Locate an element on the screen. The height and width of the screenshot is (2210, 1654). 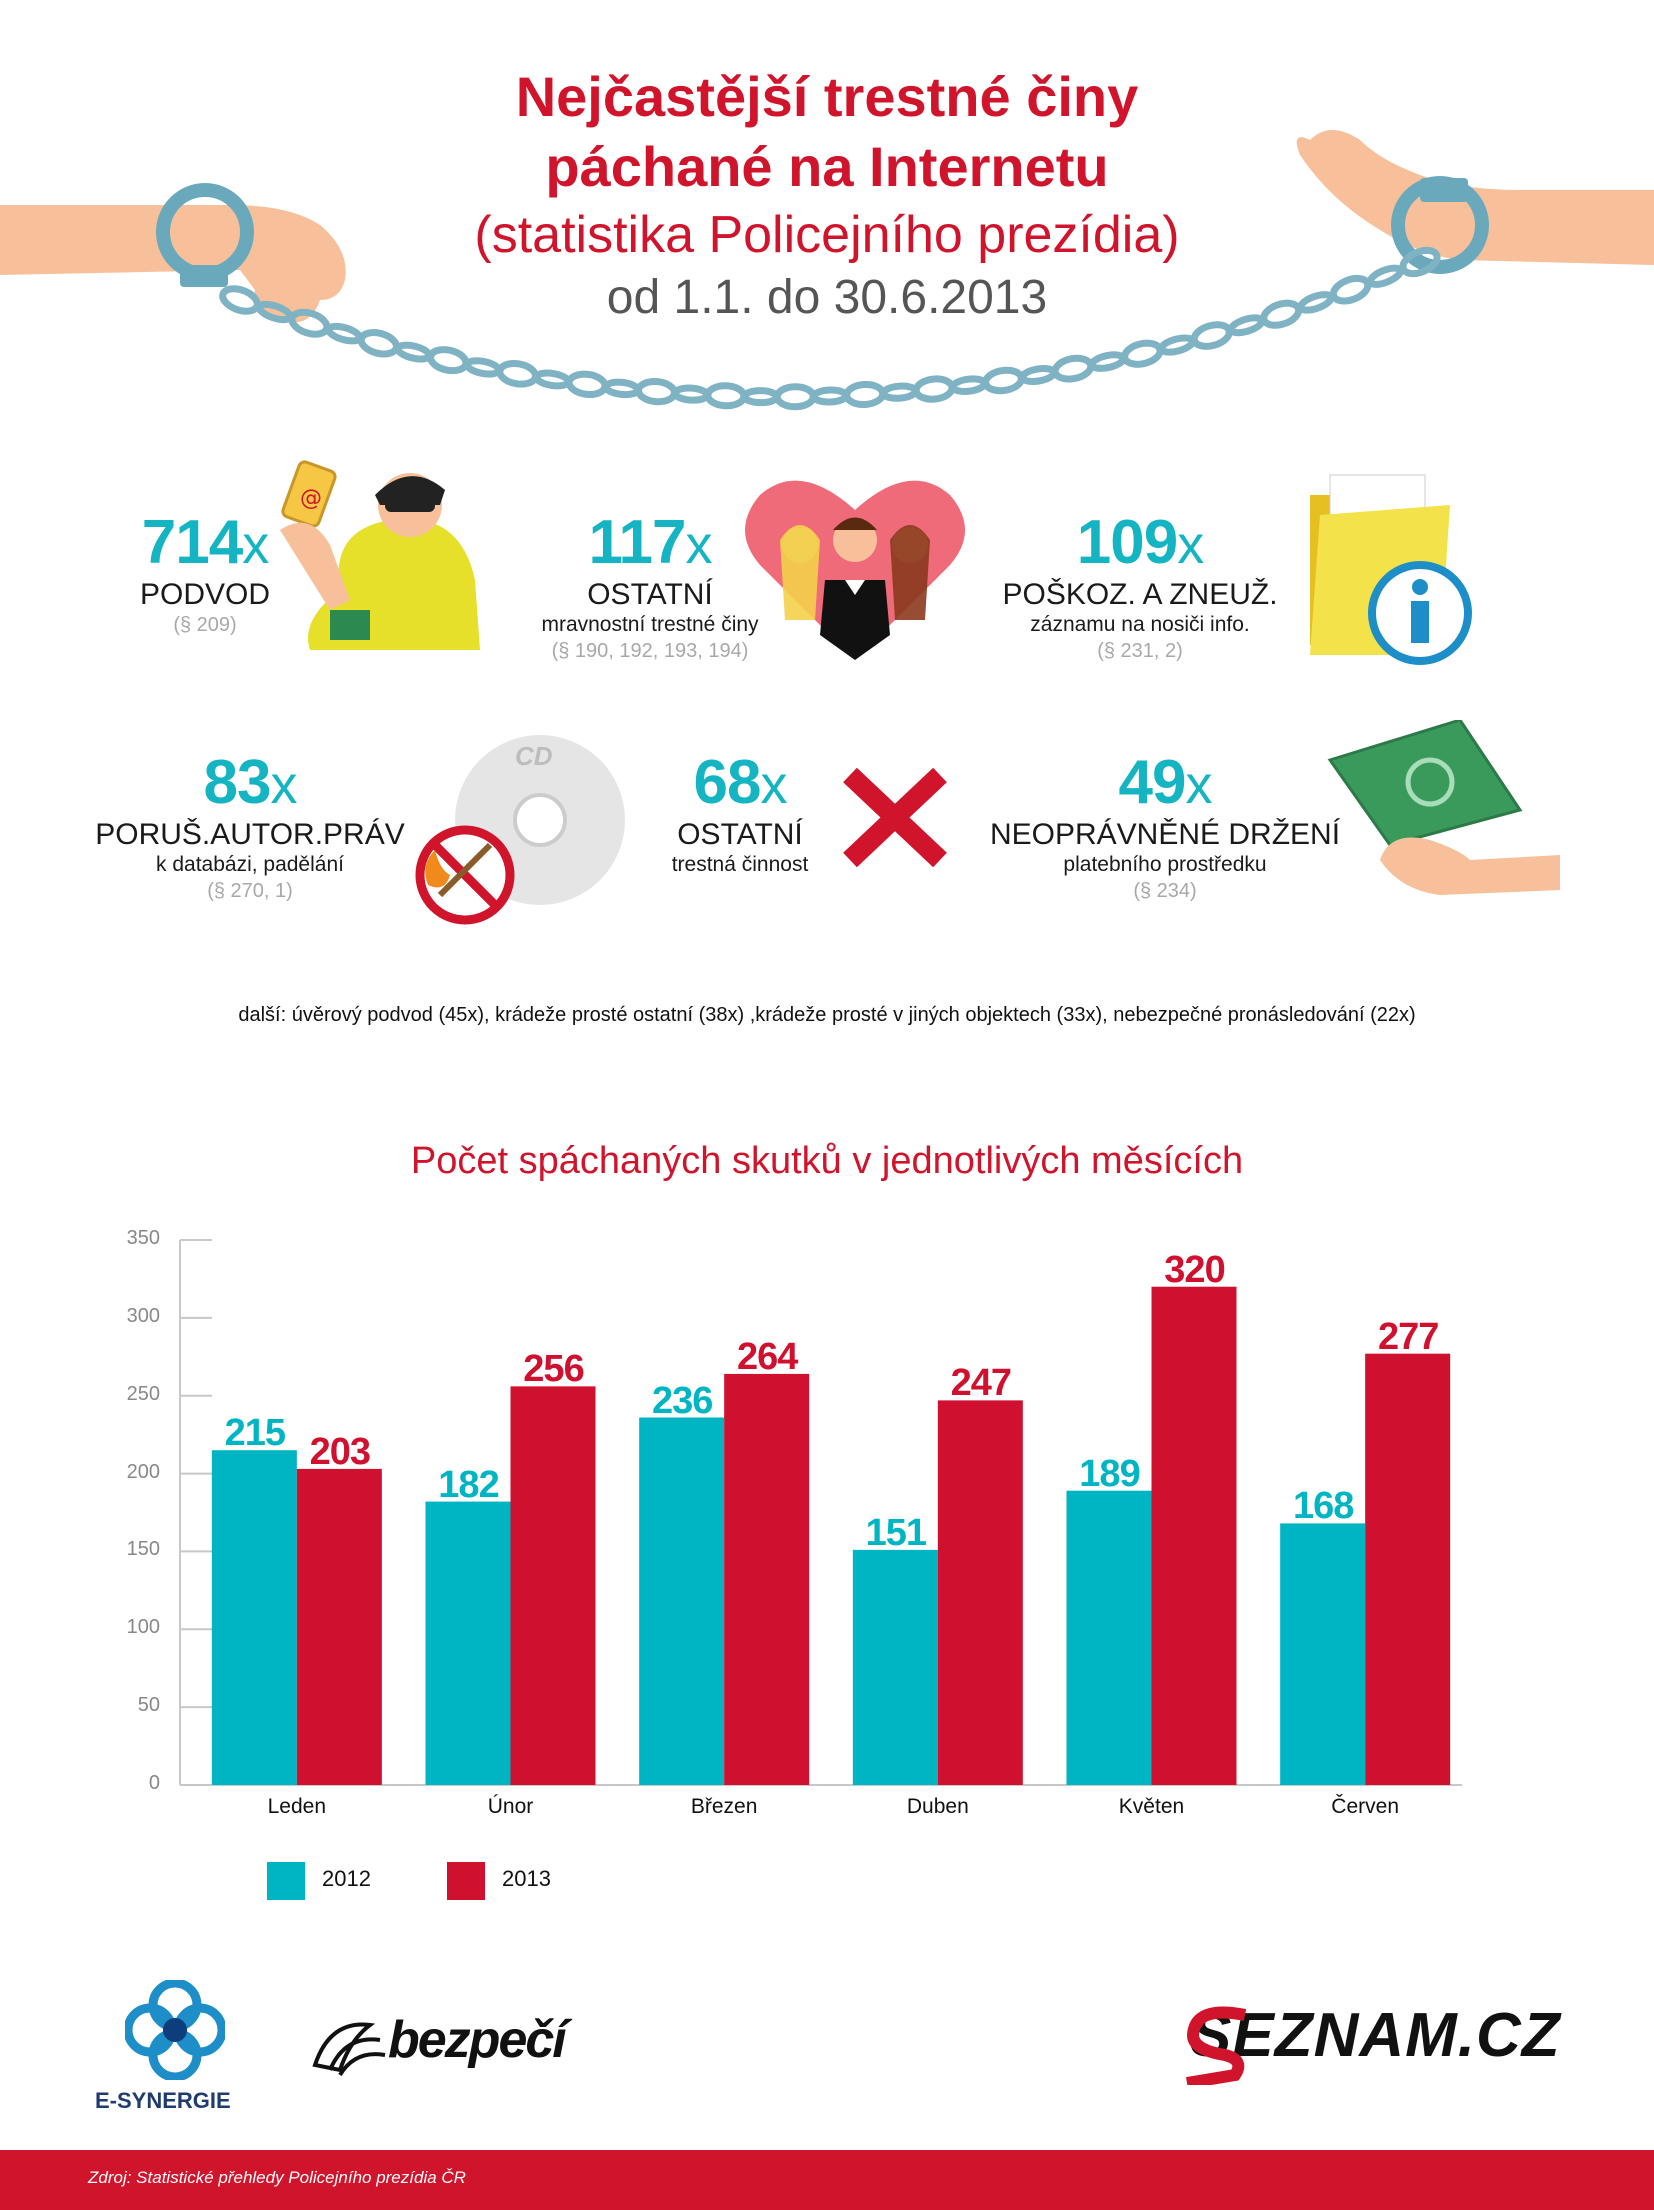
data-label: 203 is located at coordinates (340, 1451).